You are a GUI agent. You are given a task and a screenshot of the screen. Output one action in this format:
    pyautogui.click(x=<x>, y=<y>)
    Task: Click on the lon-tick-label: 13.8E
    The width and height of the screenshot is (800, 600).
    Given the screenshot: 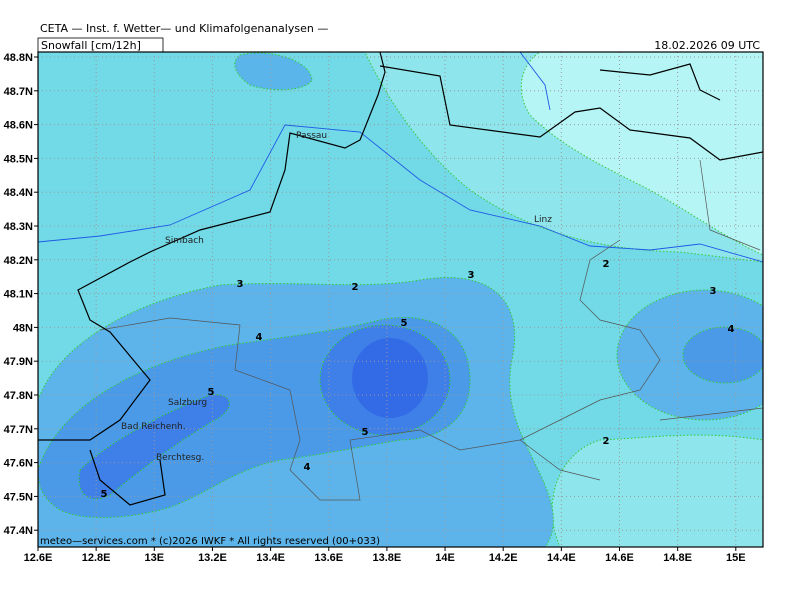 What is the action you would take?
    pyautogui.click(x=387, y=558)
    